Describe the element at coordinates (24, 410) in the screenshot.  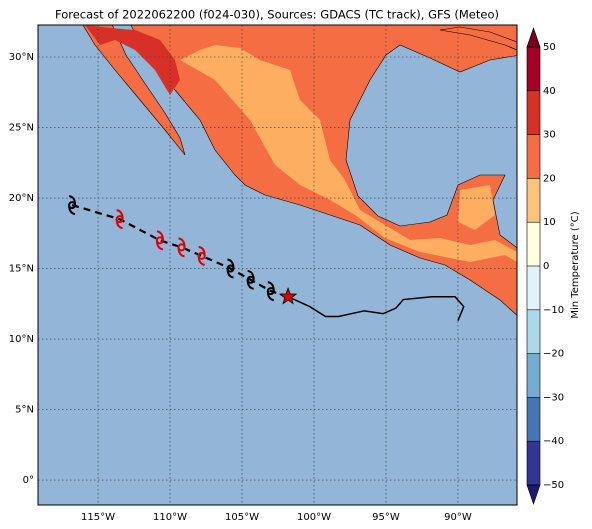
I see `y-tick-label: 5°N` at that location.